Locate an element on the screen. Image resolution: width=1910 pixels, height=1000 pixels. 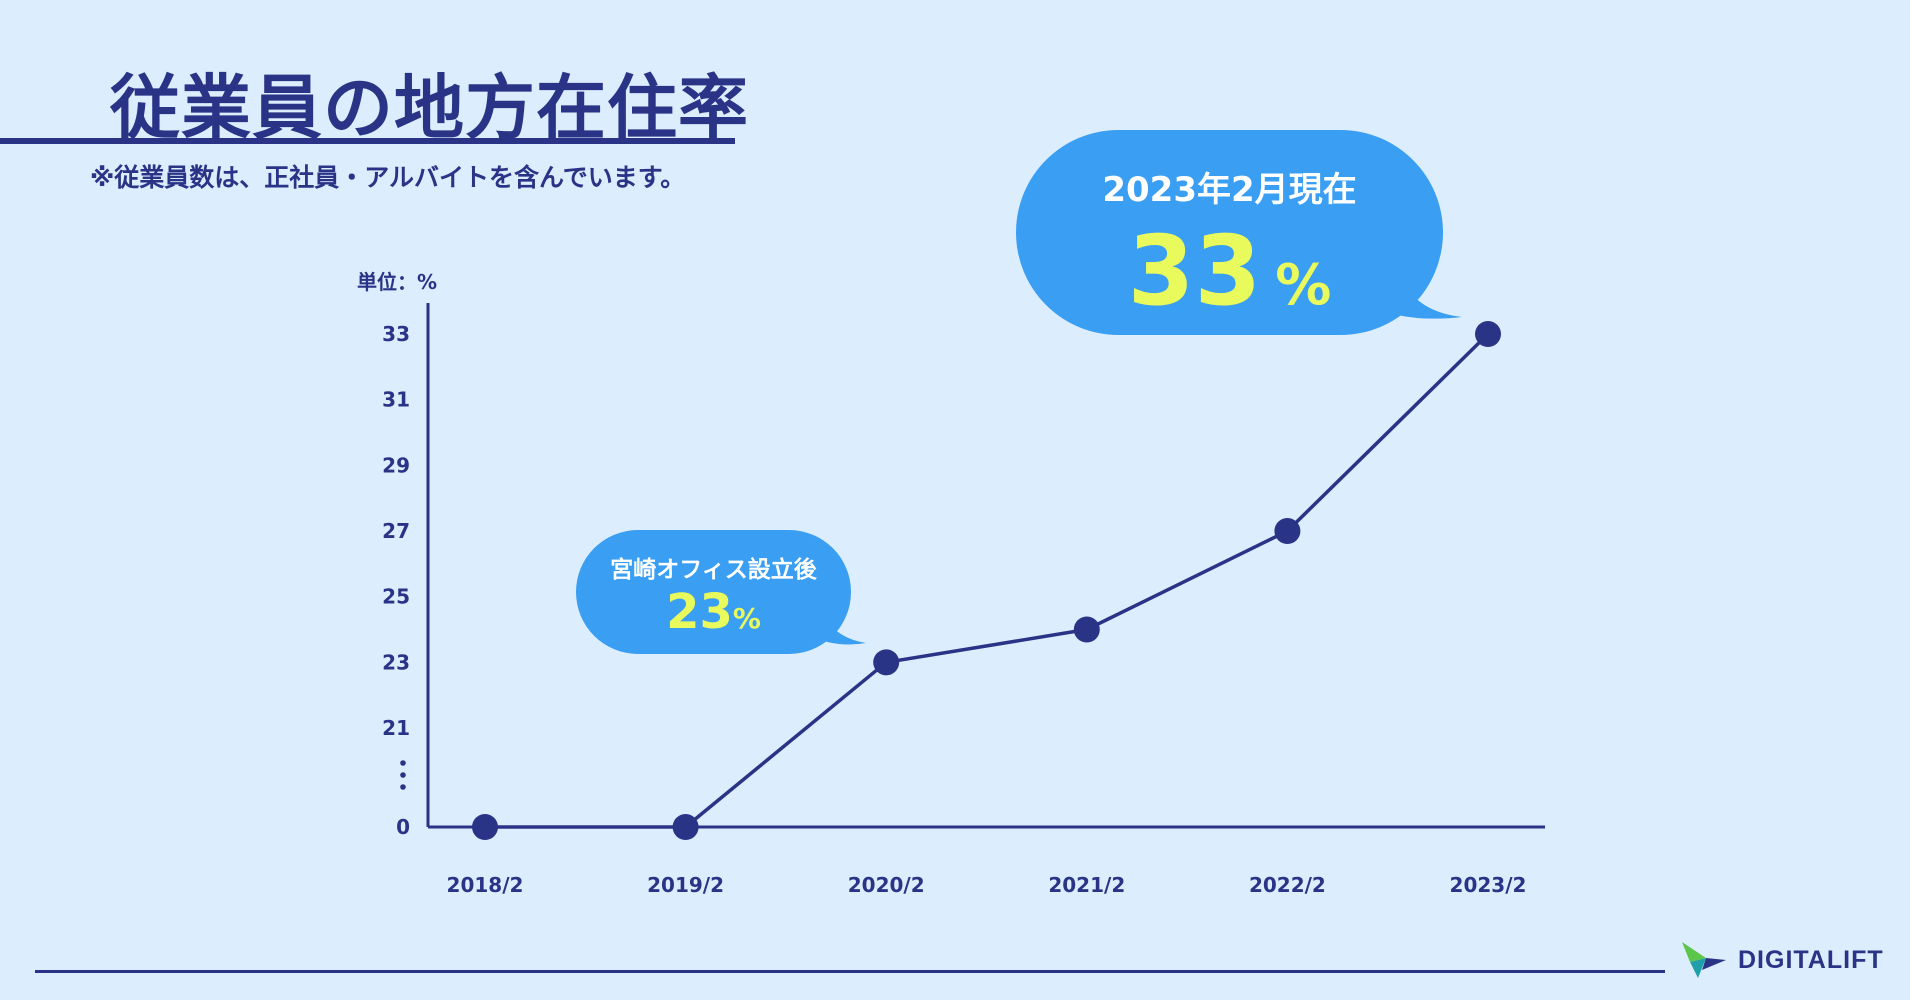
x-tick-label: 2022/2 is located at coordinates (1287, 885).